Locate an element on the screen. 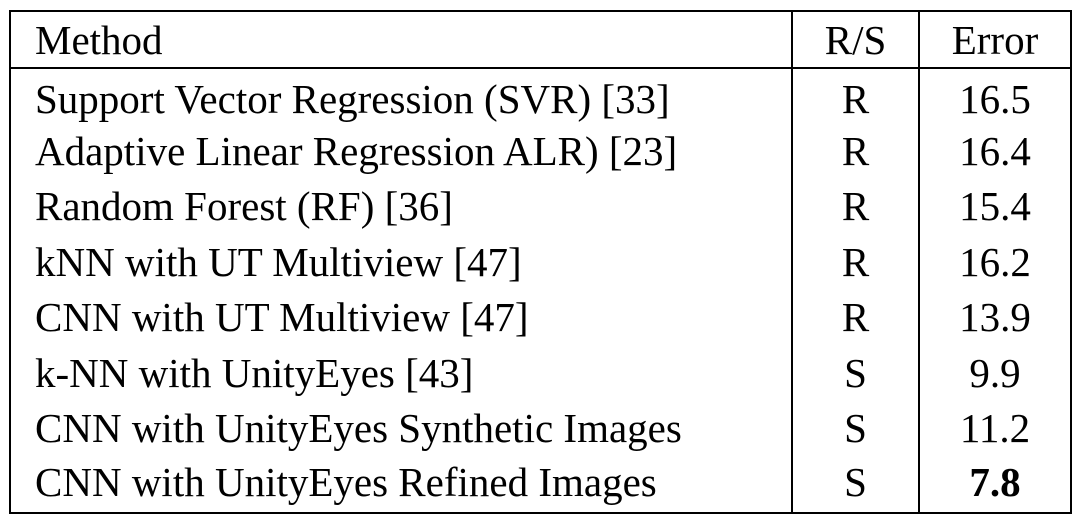 Image resolution: width=1082 pixels, height=520 pixels. error-cell: 11.2 is located at coordinates (995, 428).